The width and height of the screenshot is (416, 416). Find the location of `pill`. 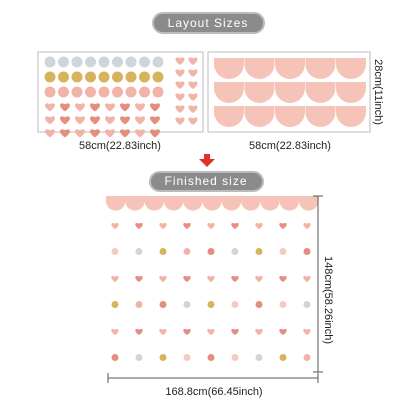

pill is located at coordinates (206, 181).